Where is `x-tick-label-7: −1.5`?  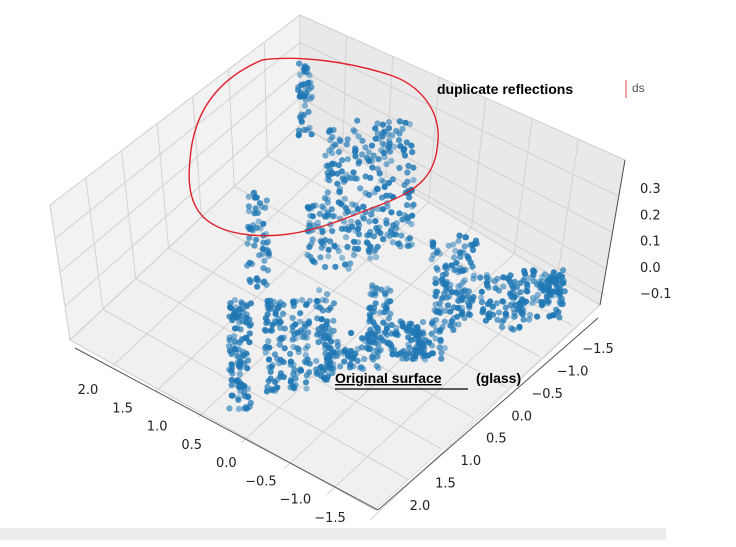 x-tick-label-7: −1.5 is located at coordinates (330, 518).